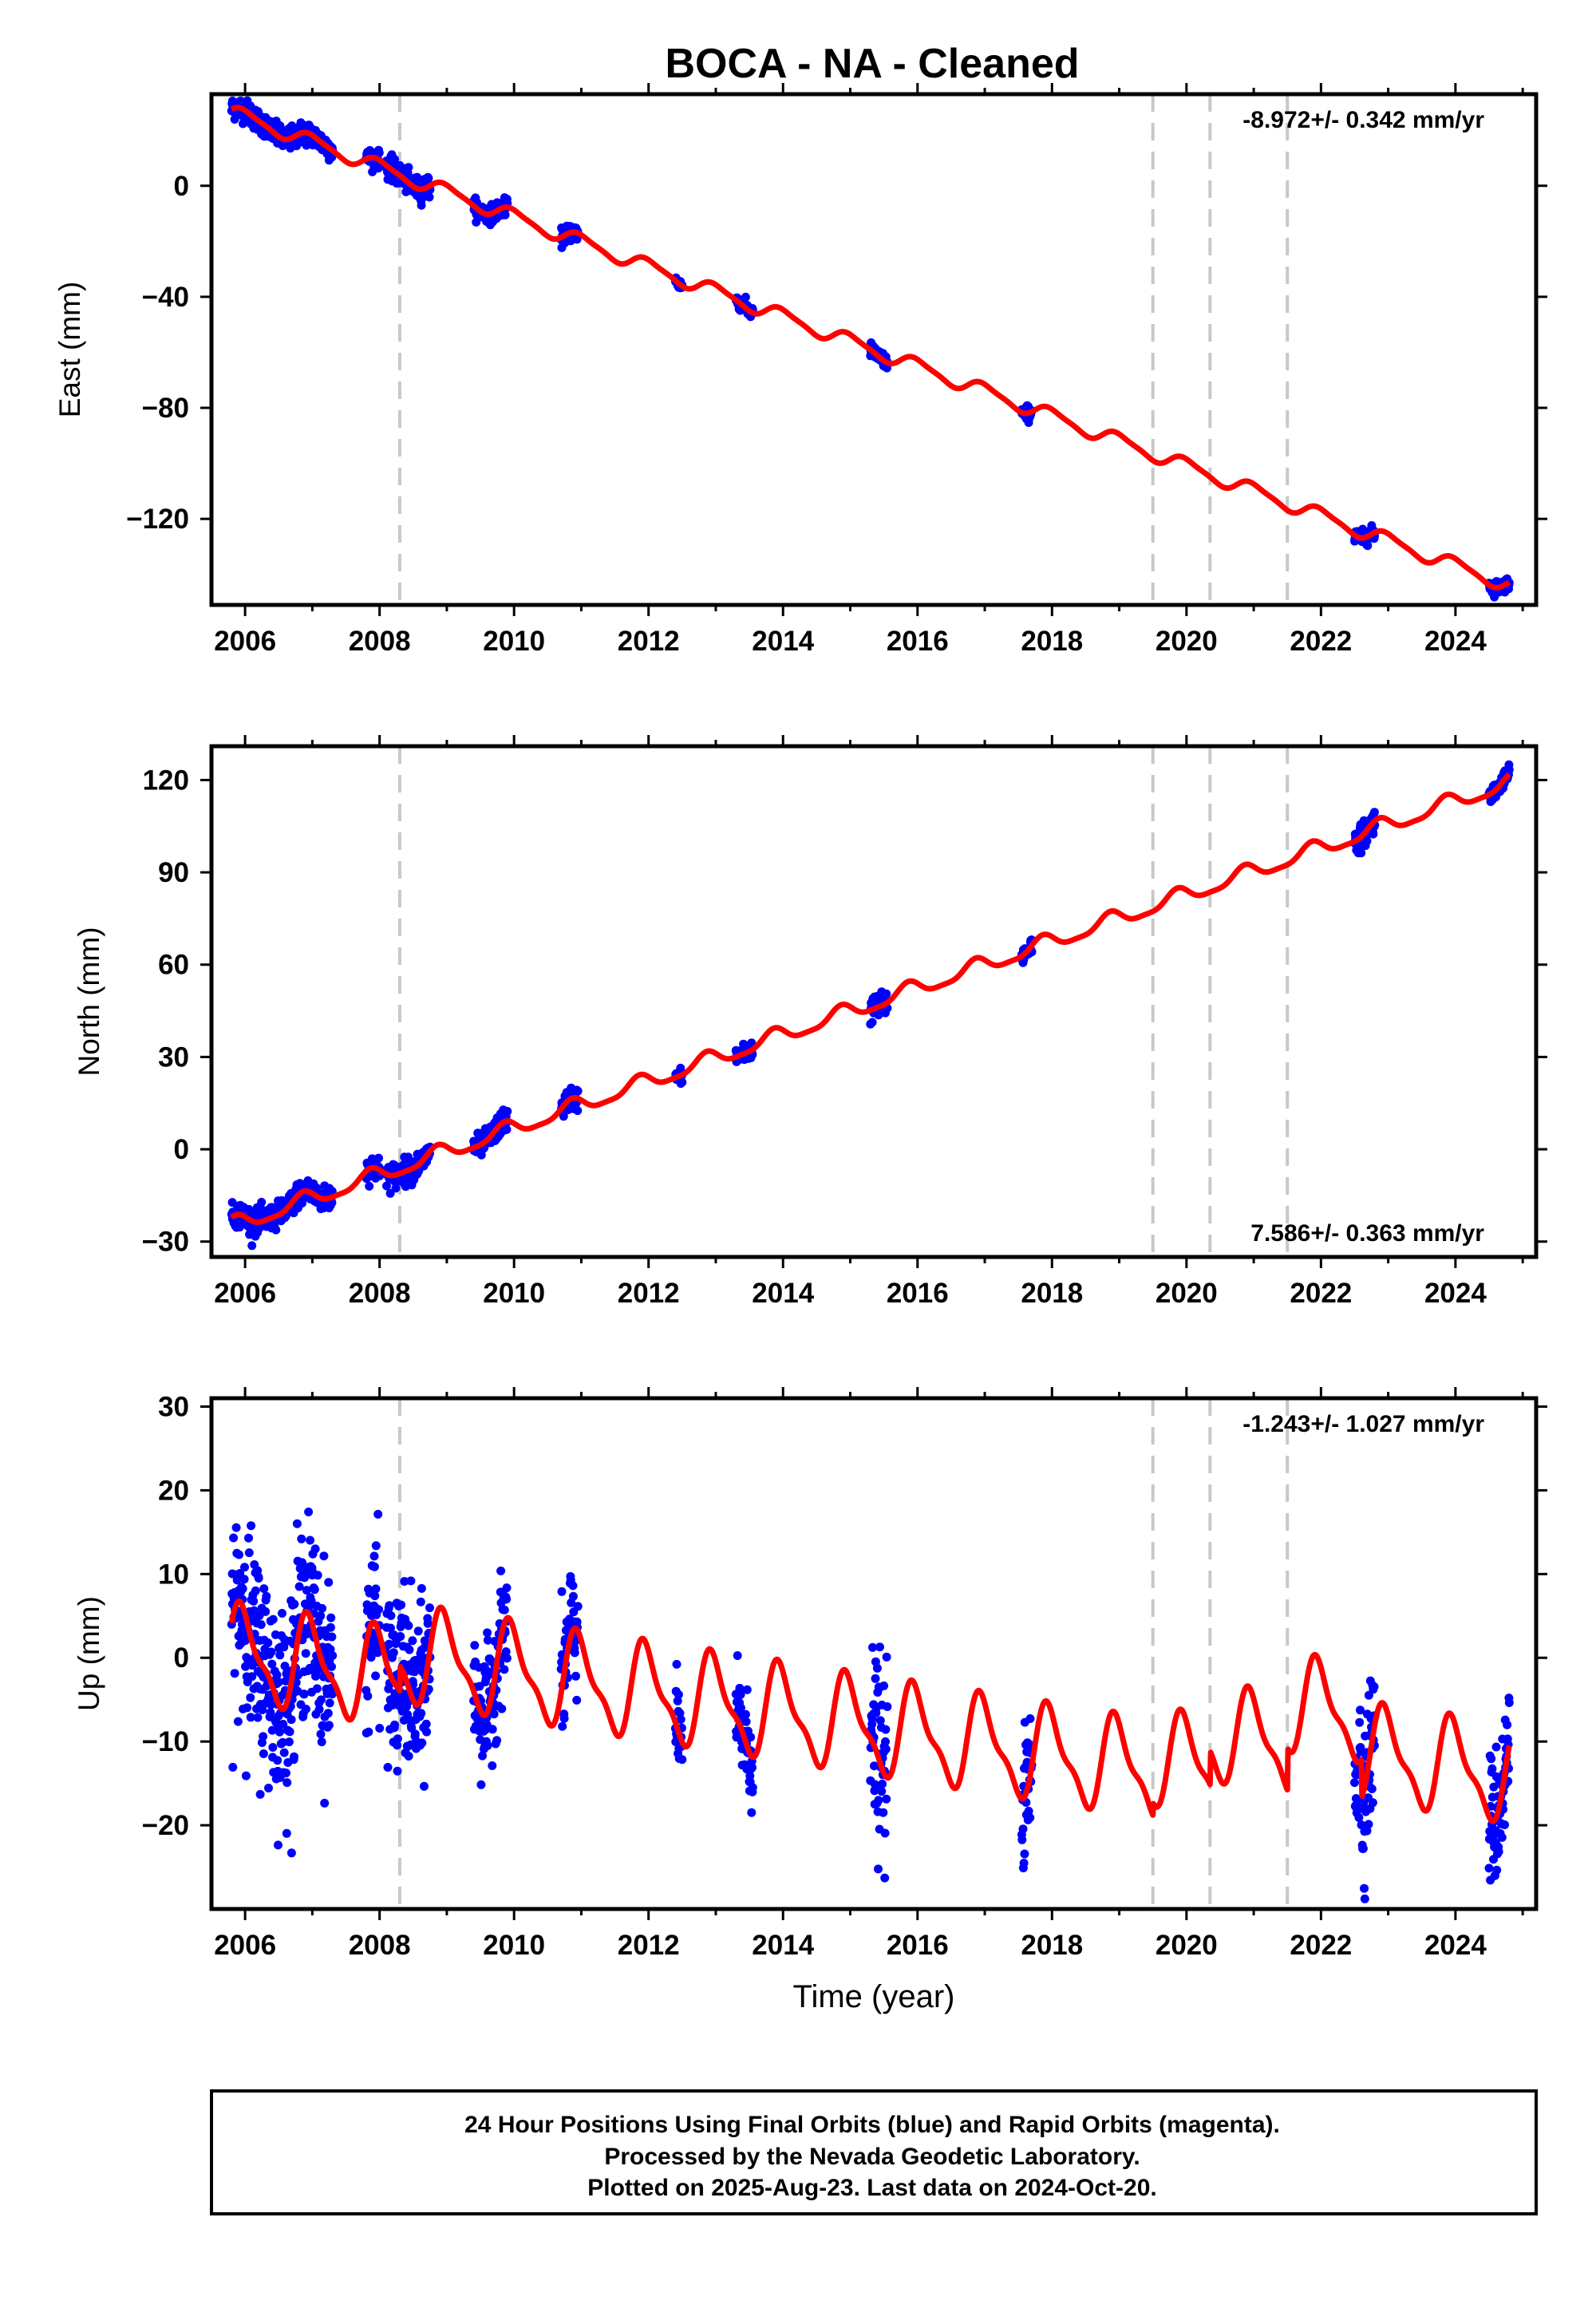 This screenshot has height=2316, width=1596. Describe the element at coordinates (1321, 1945) in the screenshot. I see `x-tick-label: 2022` at that location.